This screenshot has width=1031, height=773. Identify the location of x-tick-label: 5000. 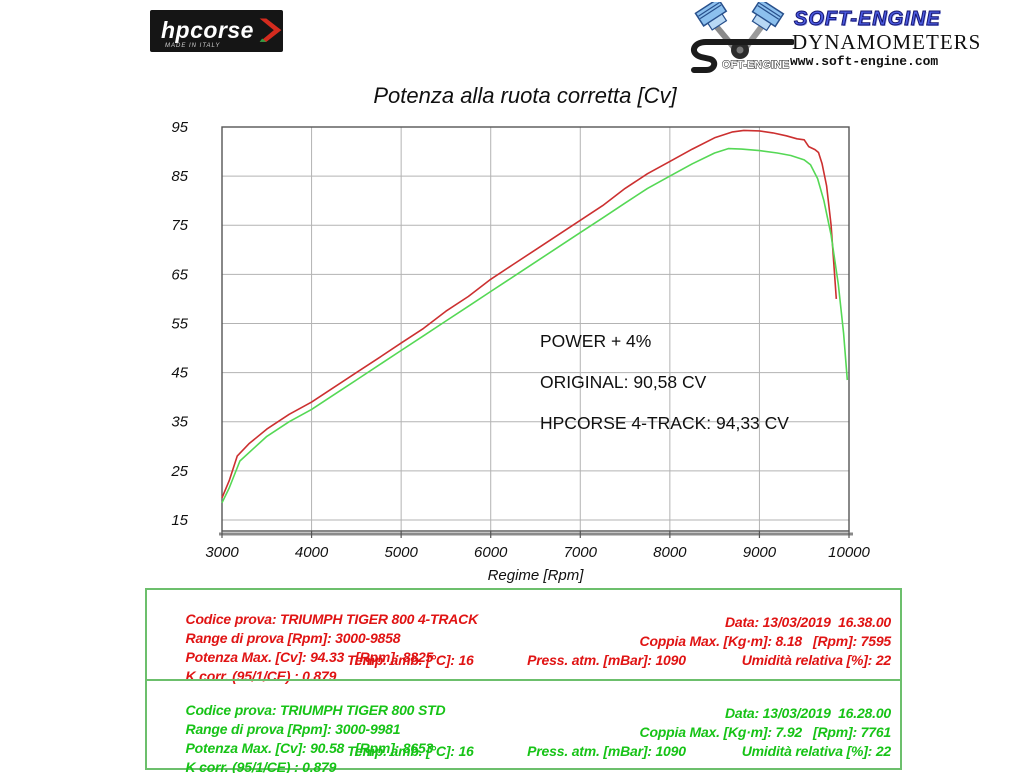
(401, 552).